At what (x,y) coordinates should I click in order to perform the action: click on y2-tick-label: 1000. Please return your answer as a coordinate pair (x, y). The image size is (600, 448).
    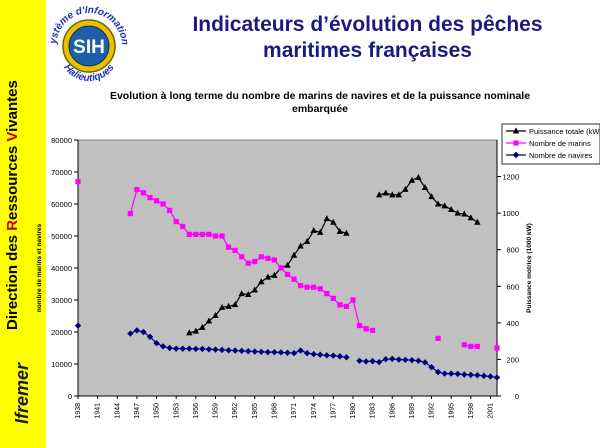
    Looking at the image, I should click on (510, 213).